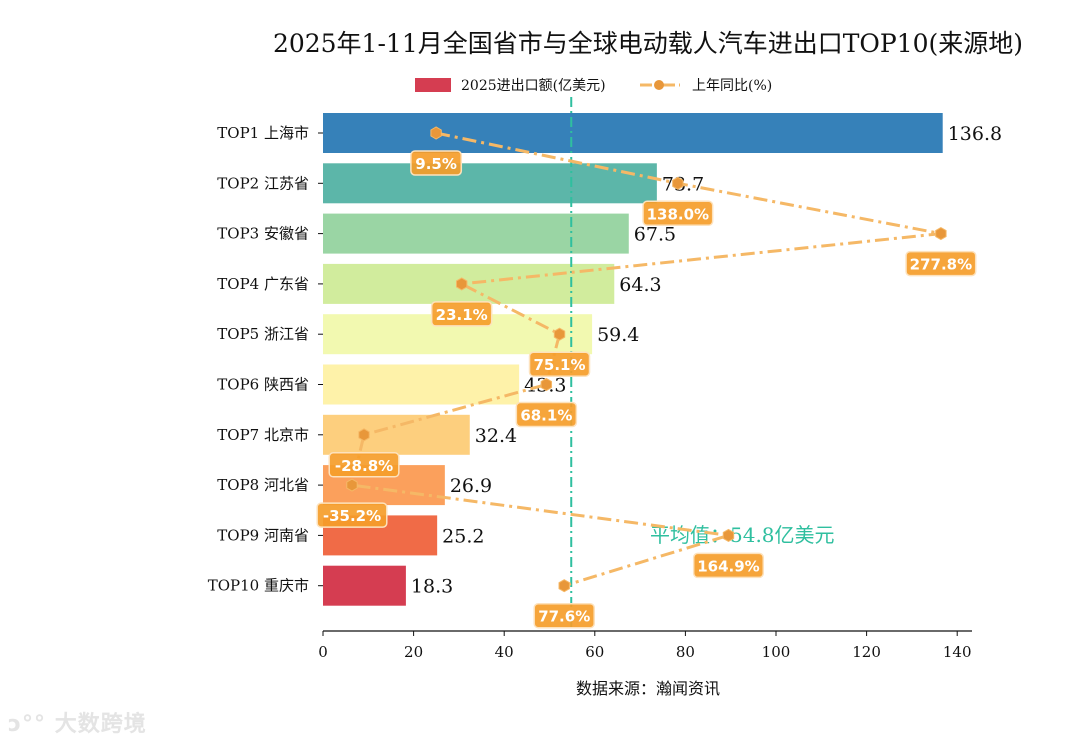  What do you see at coordinates (263, 385) in the screenshot?
I see `y-tick-label: TOP6 陕西省` at bounding box center [263, 385].